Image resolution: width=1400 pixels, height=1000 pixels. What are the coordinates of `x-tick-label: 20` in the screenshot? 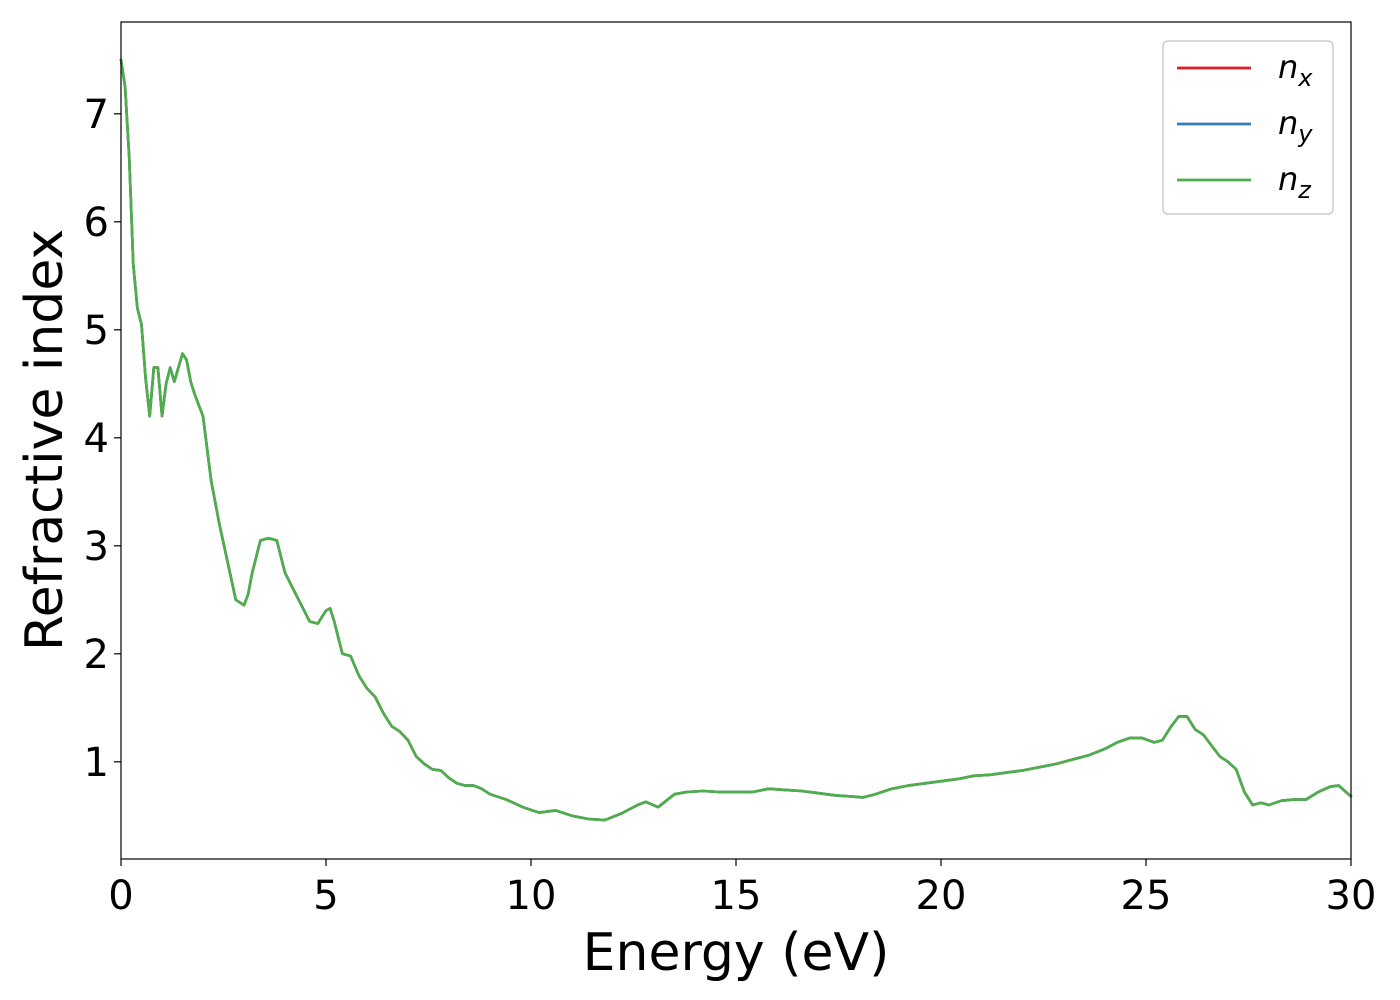 It's located at (941, 896).